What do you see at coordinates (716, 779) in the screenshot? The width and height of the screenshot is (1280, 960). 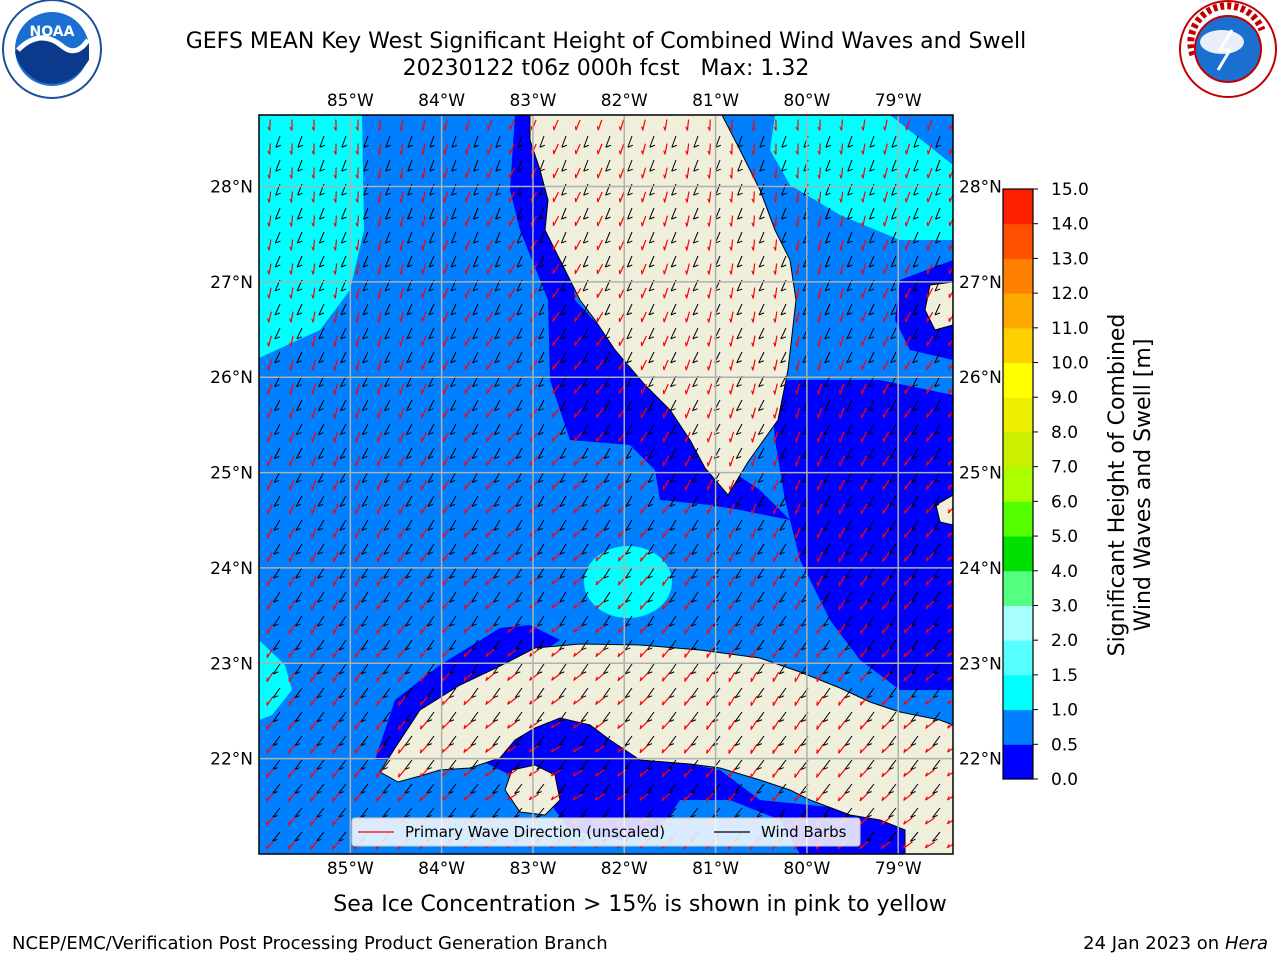 I see `wave-height-field-0-0-5-cuba-south` at bounding box center [716, 779].